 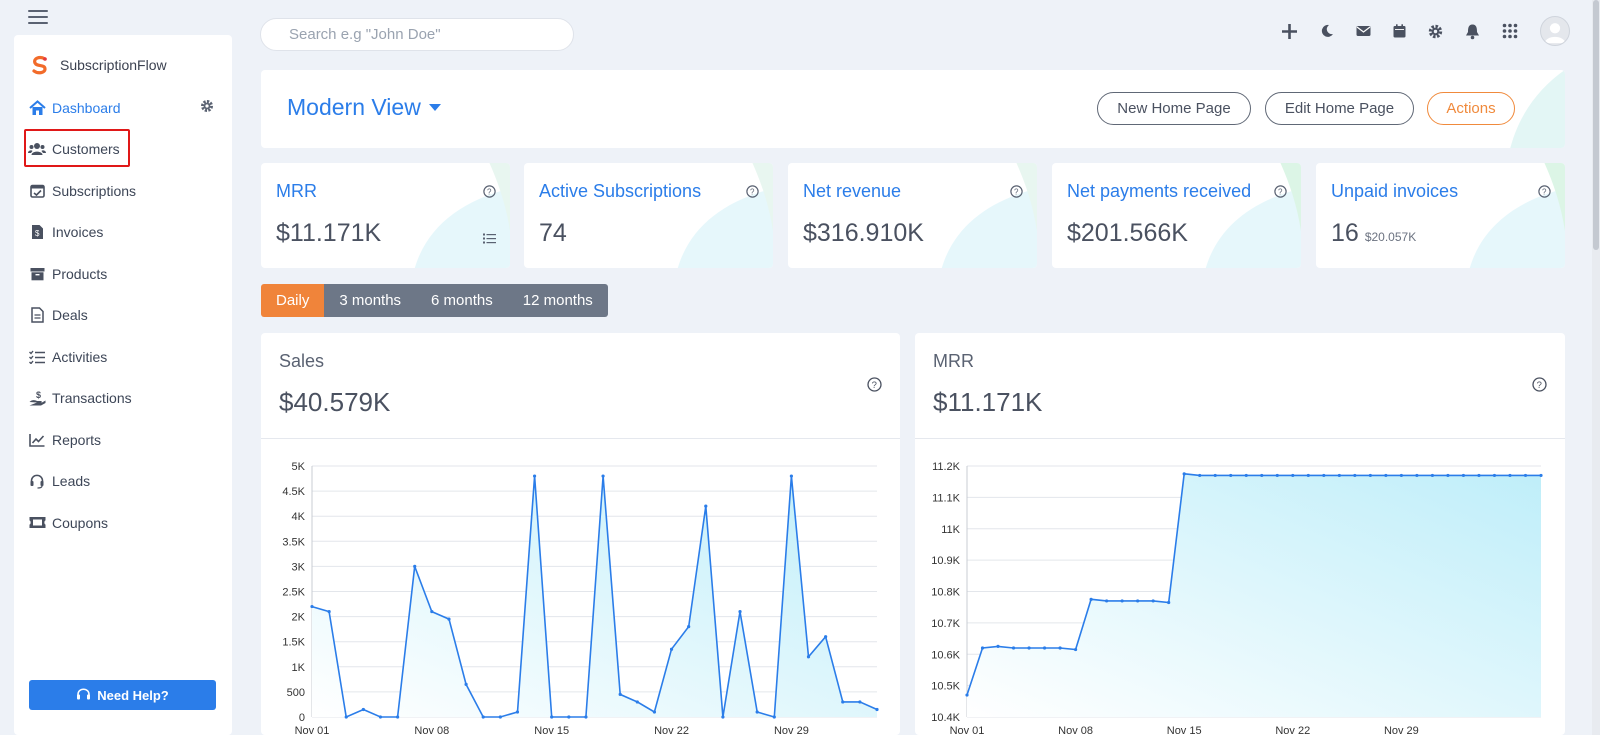 I want to click on actions-button: Actions, so click(x=1471, y=108).